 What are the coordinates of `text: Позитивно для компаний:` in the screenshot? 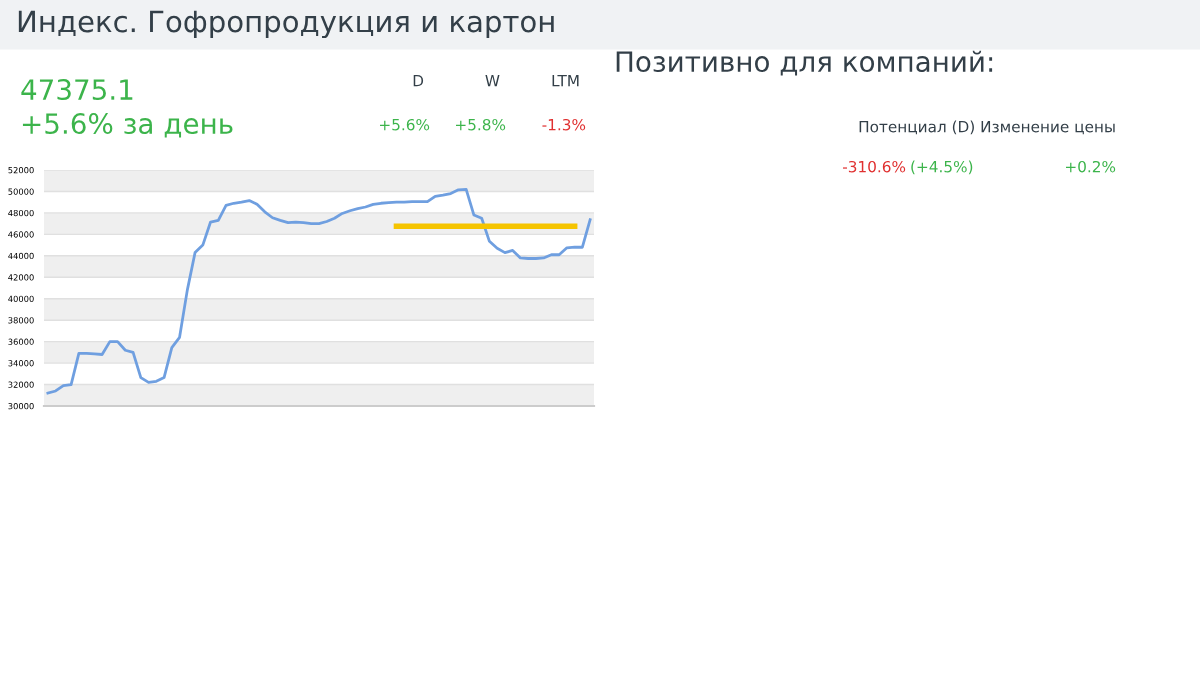 It's located at (804, 63).